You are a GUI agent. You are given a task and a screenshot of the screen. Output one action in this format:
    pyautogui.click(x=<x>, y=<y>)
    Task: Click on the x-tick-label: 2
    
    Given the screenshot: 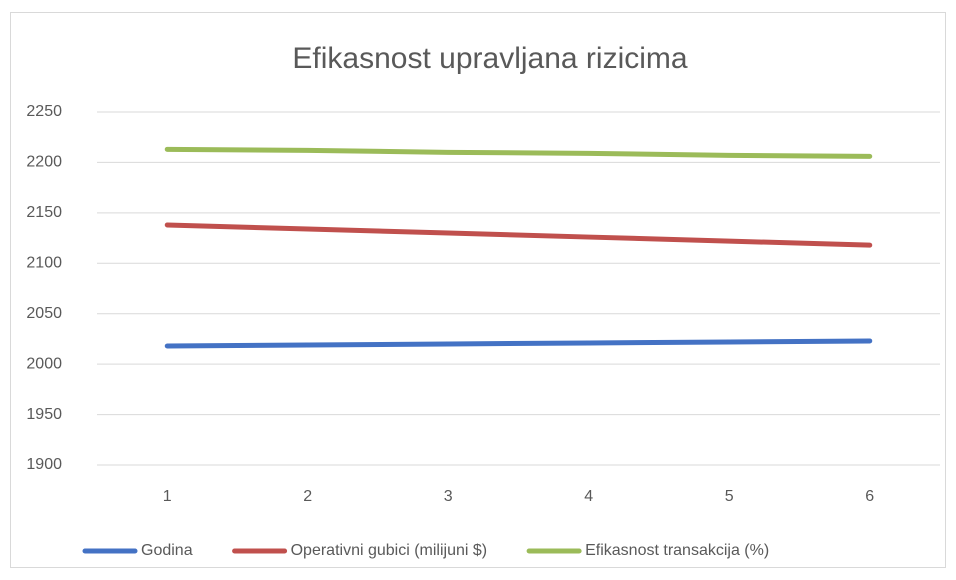 What is the action you would take?
    pyautogui.click(x=307, y=496)
    